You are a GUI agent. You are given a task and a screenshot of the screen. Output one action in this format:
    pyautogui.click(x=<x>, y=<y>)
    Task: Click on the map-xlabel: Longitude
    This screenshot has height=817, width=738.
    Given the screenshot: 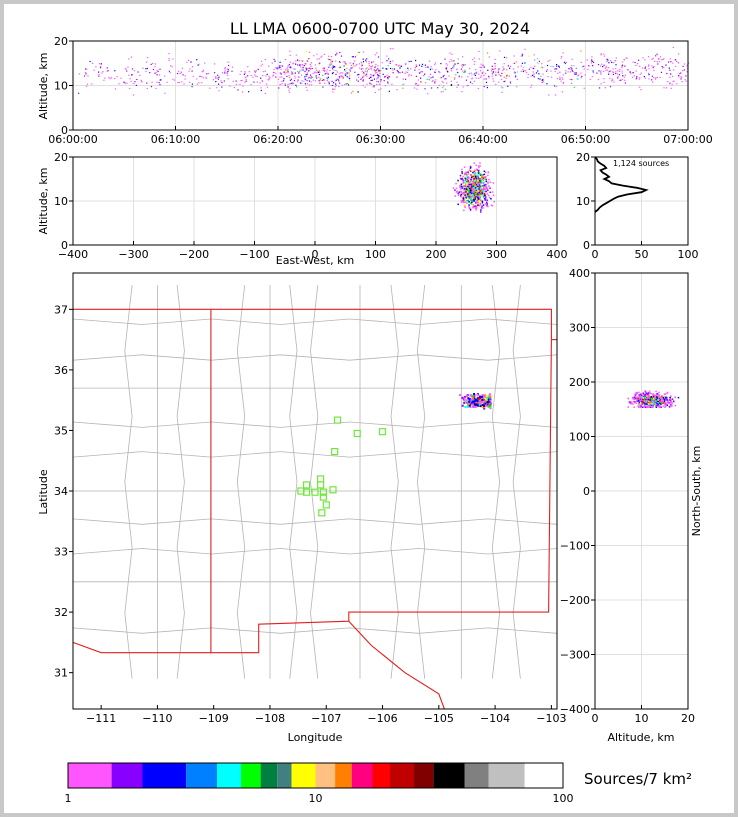 What is the action you would take?
    pyautogui.click(x=315, y=737)
    